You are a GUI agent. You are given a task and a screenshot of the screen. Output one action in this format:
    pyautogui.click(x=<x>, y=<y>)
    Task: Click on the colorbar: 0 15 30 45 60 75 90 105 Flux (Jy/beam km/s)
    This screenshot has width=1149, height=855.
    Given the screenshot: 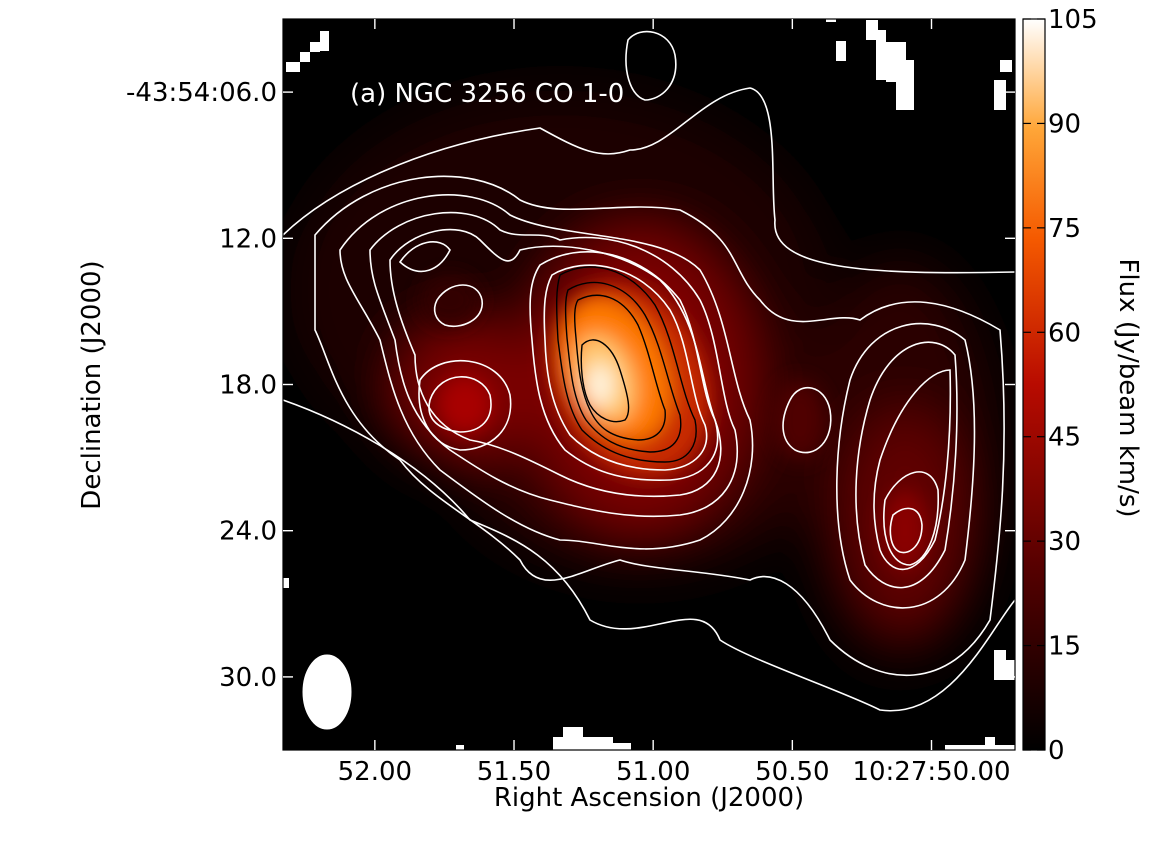 What is the action you would take?
    pyautogui.click(x=1082, y=385)
    